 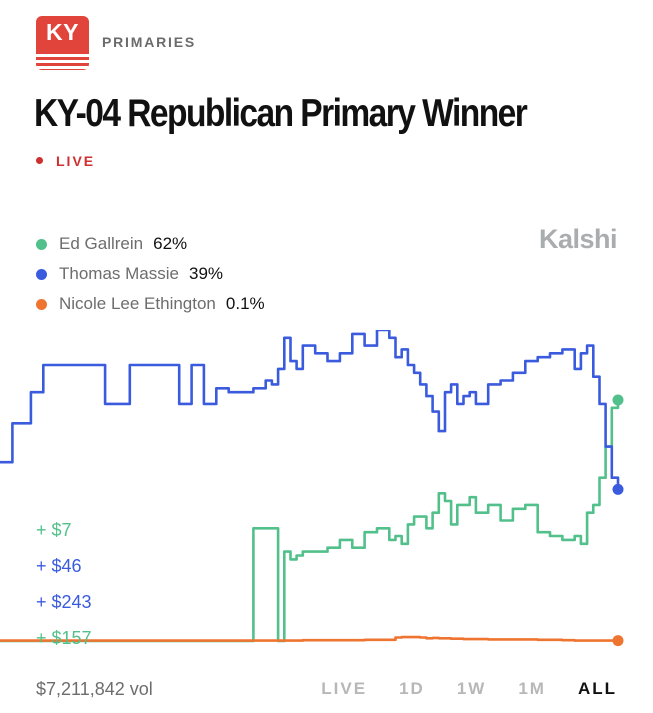 I want to click on live-dot-icon, so click(x=39, y=160).